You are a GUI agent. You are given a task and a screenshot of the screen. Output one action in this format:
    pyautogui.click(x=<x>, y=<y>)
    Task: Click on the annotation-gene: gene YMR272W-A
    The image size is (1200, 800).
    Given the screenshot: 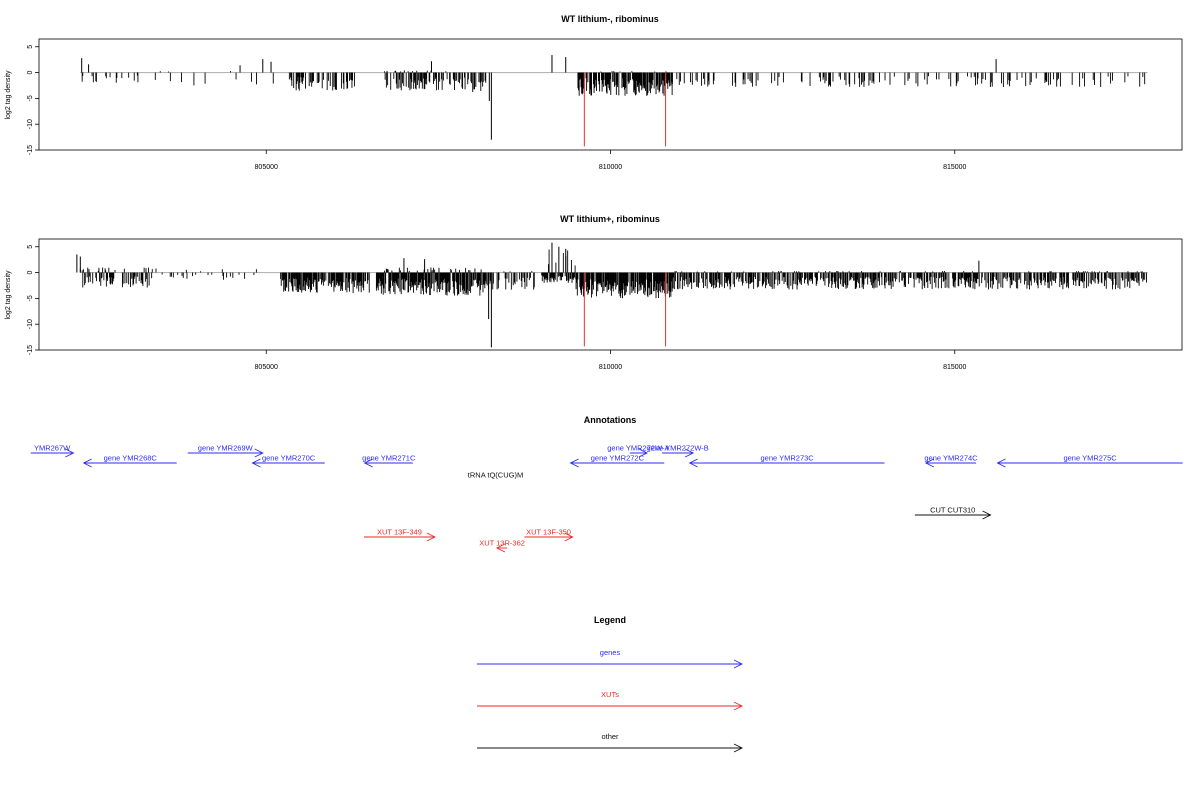 What is the action you would take?
    pyautogui.click(x=638, y=451)
    